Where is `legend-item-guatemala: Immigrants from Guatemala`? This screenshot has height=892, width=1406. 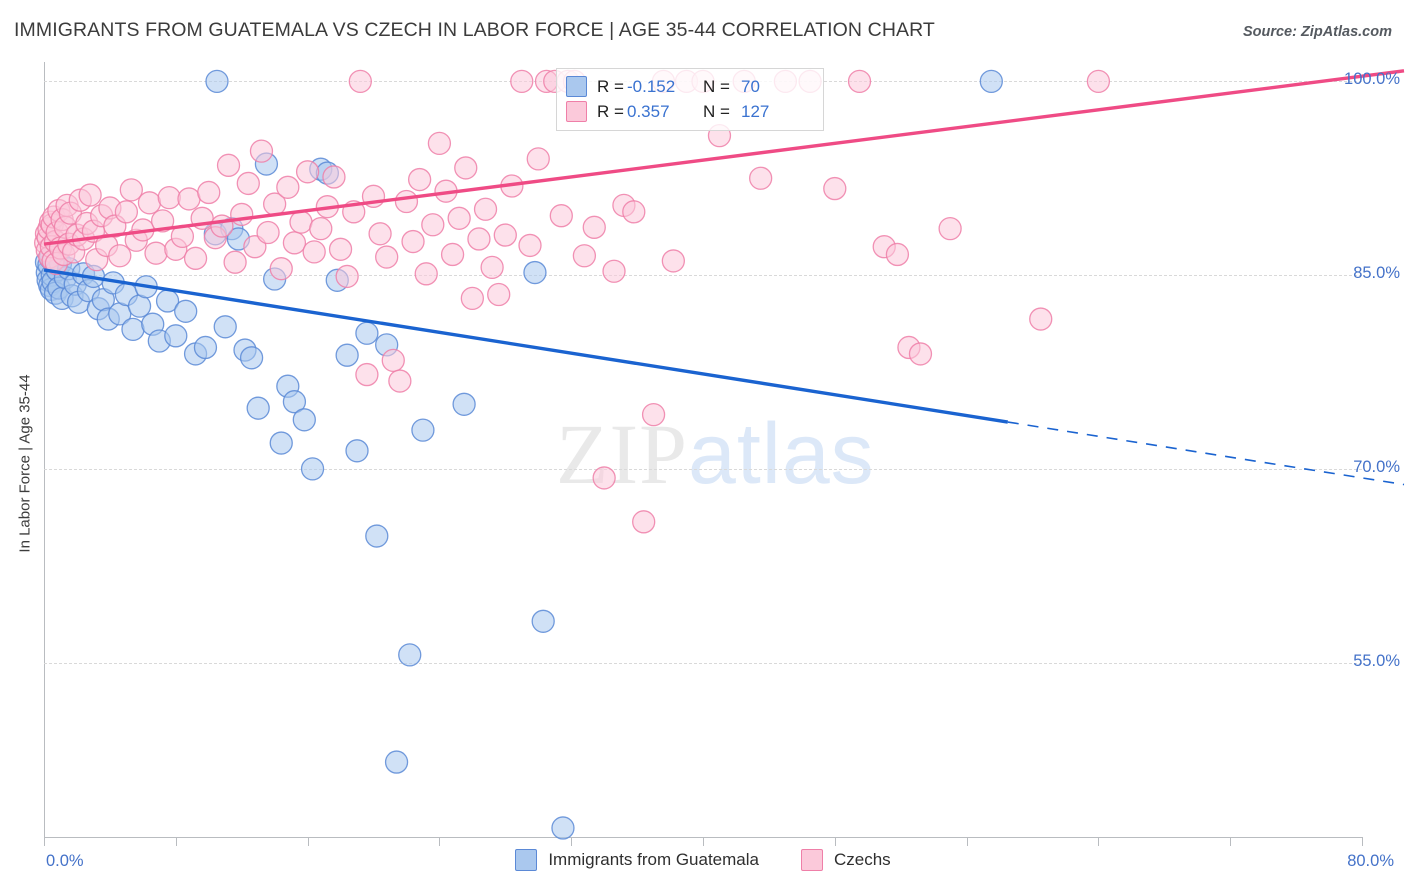 legend-item-guatemala: Immigrants from Guatemala is located at coordinates (637, 860).